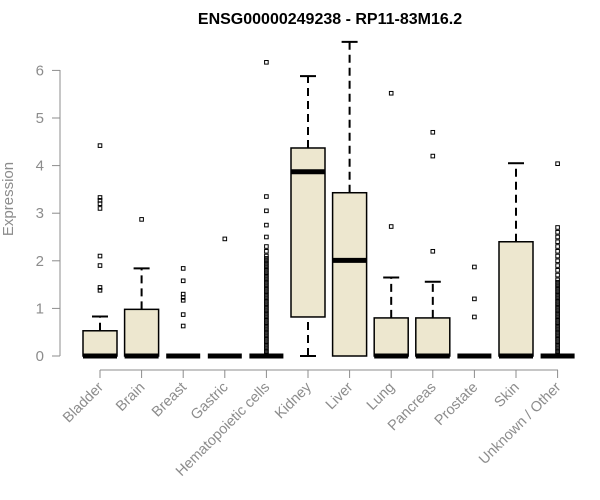 This screenshot has height=500, width=600. I want to click on box-liver, so click(349, 198).